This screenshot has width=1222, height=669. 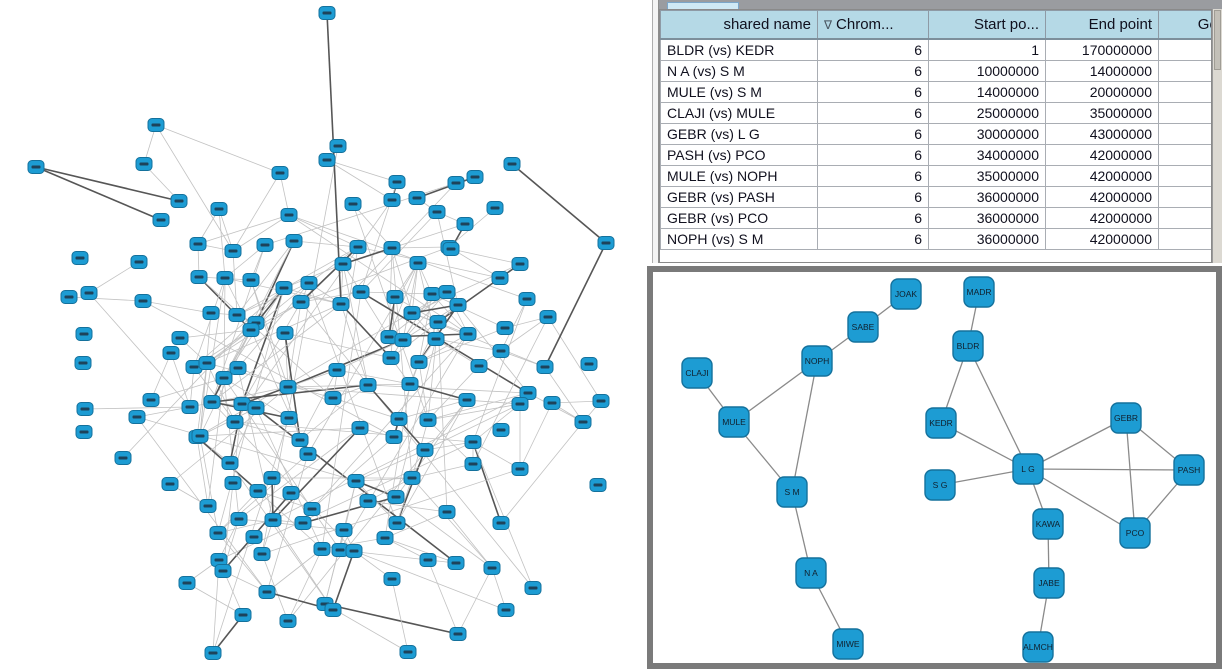 What do you see at coordinates (739, 239) in the screenshot?
I see `table-cell: NOPH (vs) S M` at bounding box center [739, 239].